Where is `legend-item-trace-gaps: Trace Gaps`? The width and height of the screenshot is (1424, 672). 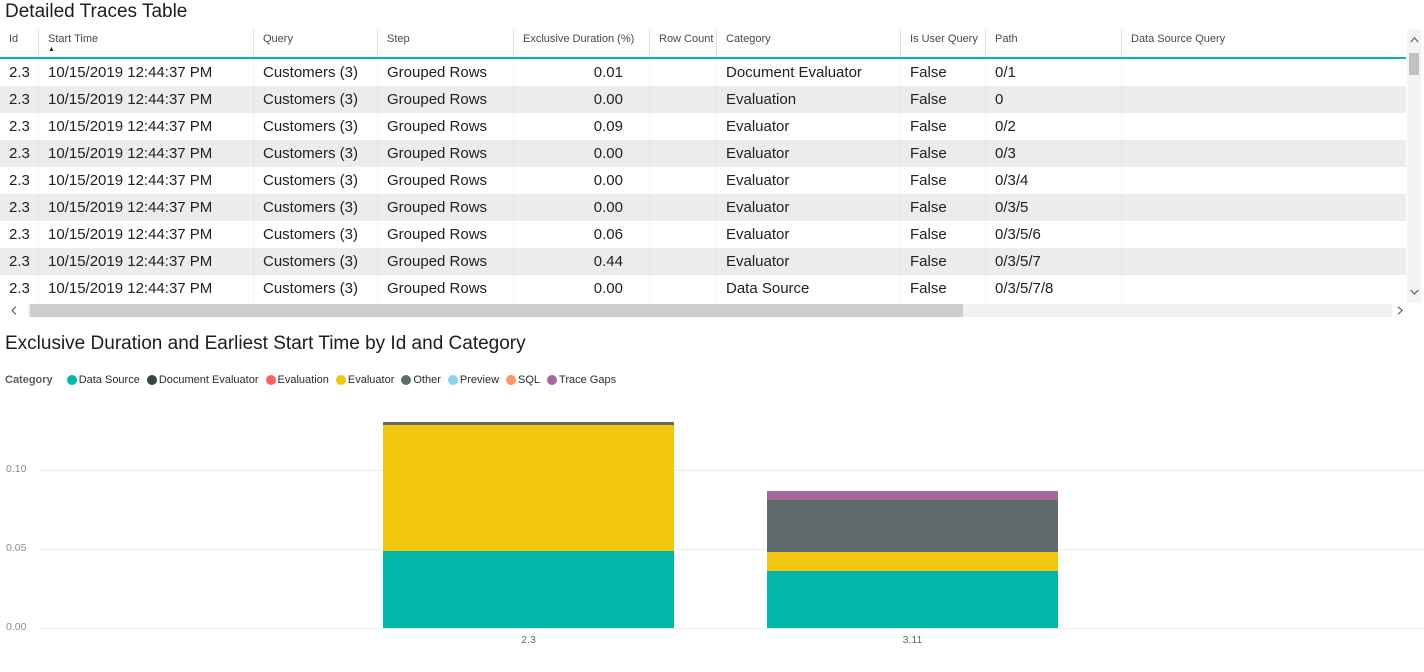 legend-item-trace-gaps: Trace Gaps is located at coordinates (581, 380).